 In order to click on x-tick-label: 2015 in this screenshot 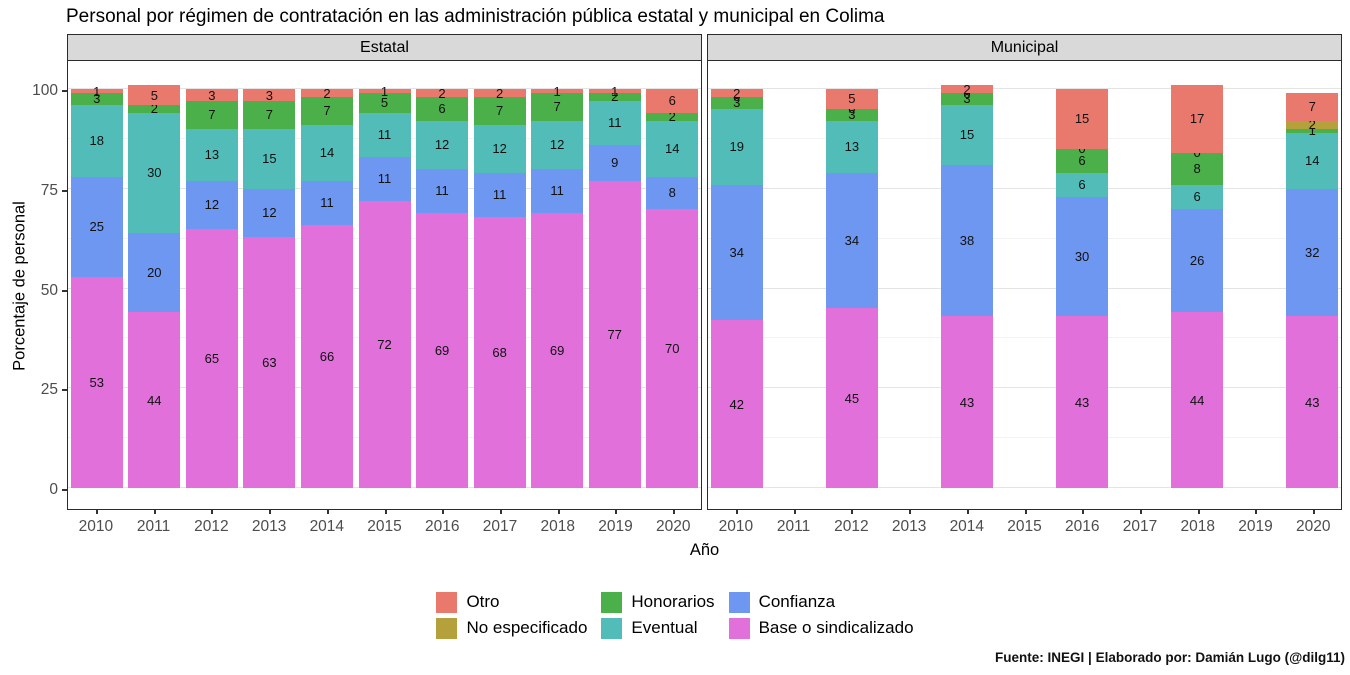, I will do `click(385, 524)`.